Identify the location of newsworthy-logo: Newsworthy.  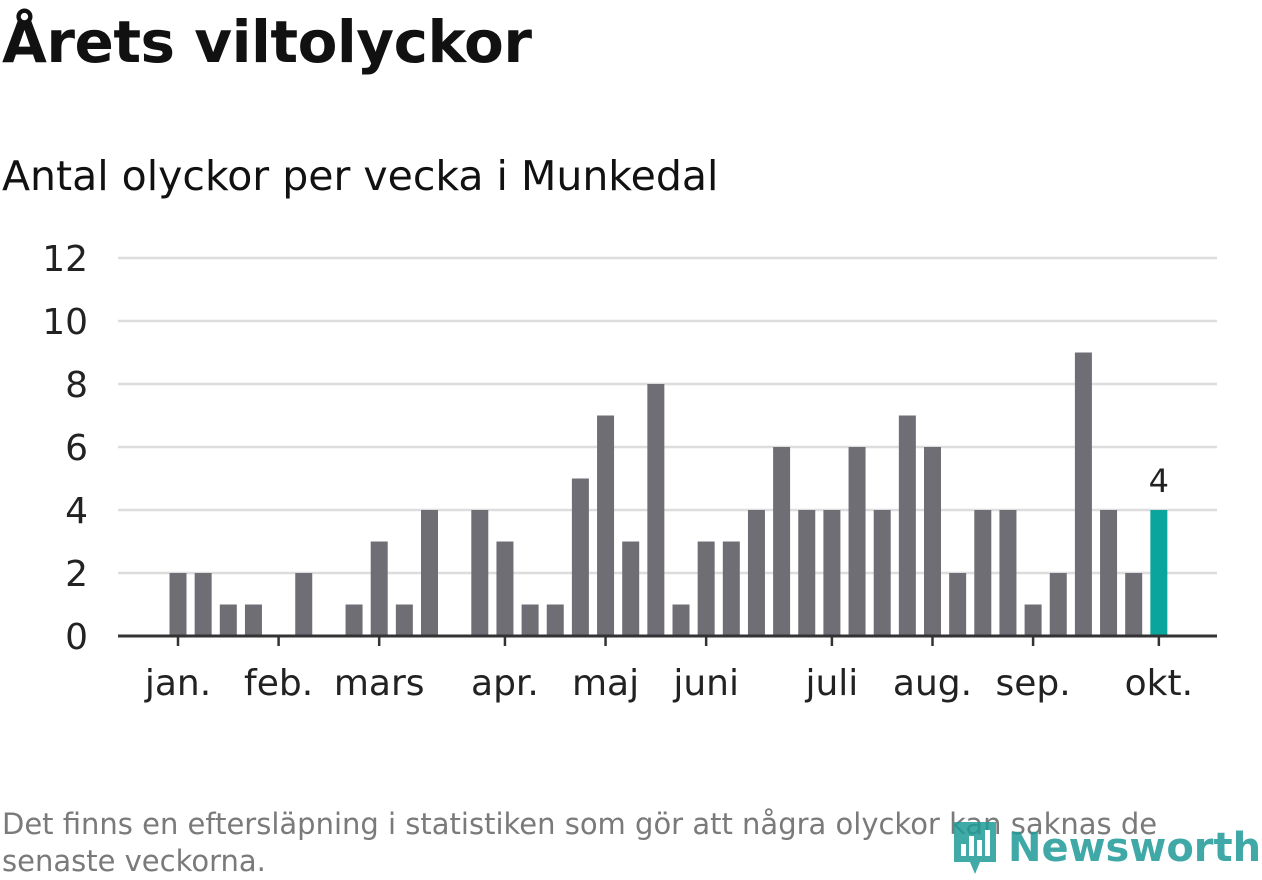
(1106, 848).